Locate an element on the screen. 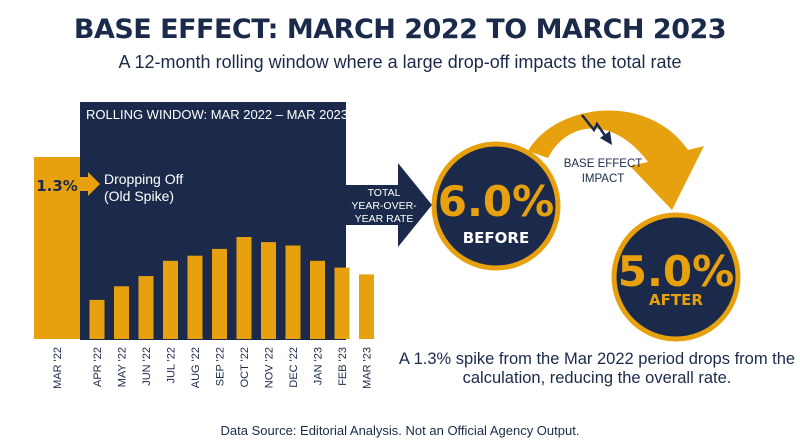 The height and width of the screenshot is (447, 800). x-tick-label: MAR '22 is located at coordinates (58, 368).